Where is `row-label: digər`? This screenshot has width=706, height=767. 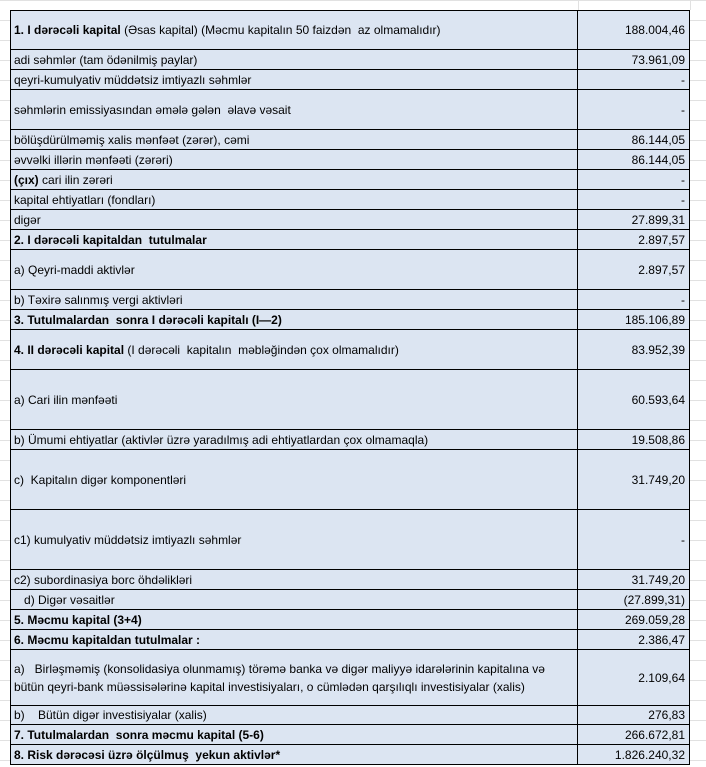 row-label: digər is located at coordinates (294, 219).